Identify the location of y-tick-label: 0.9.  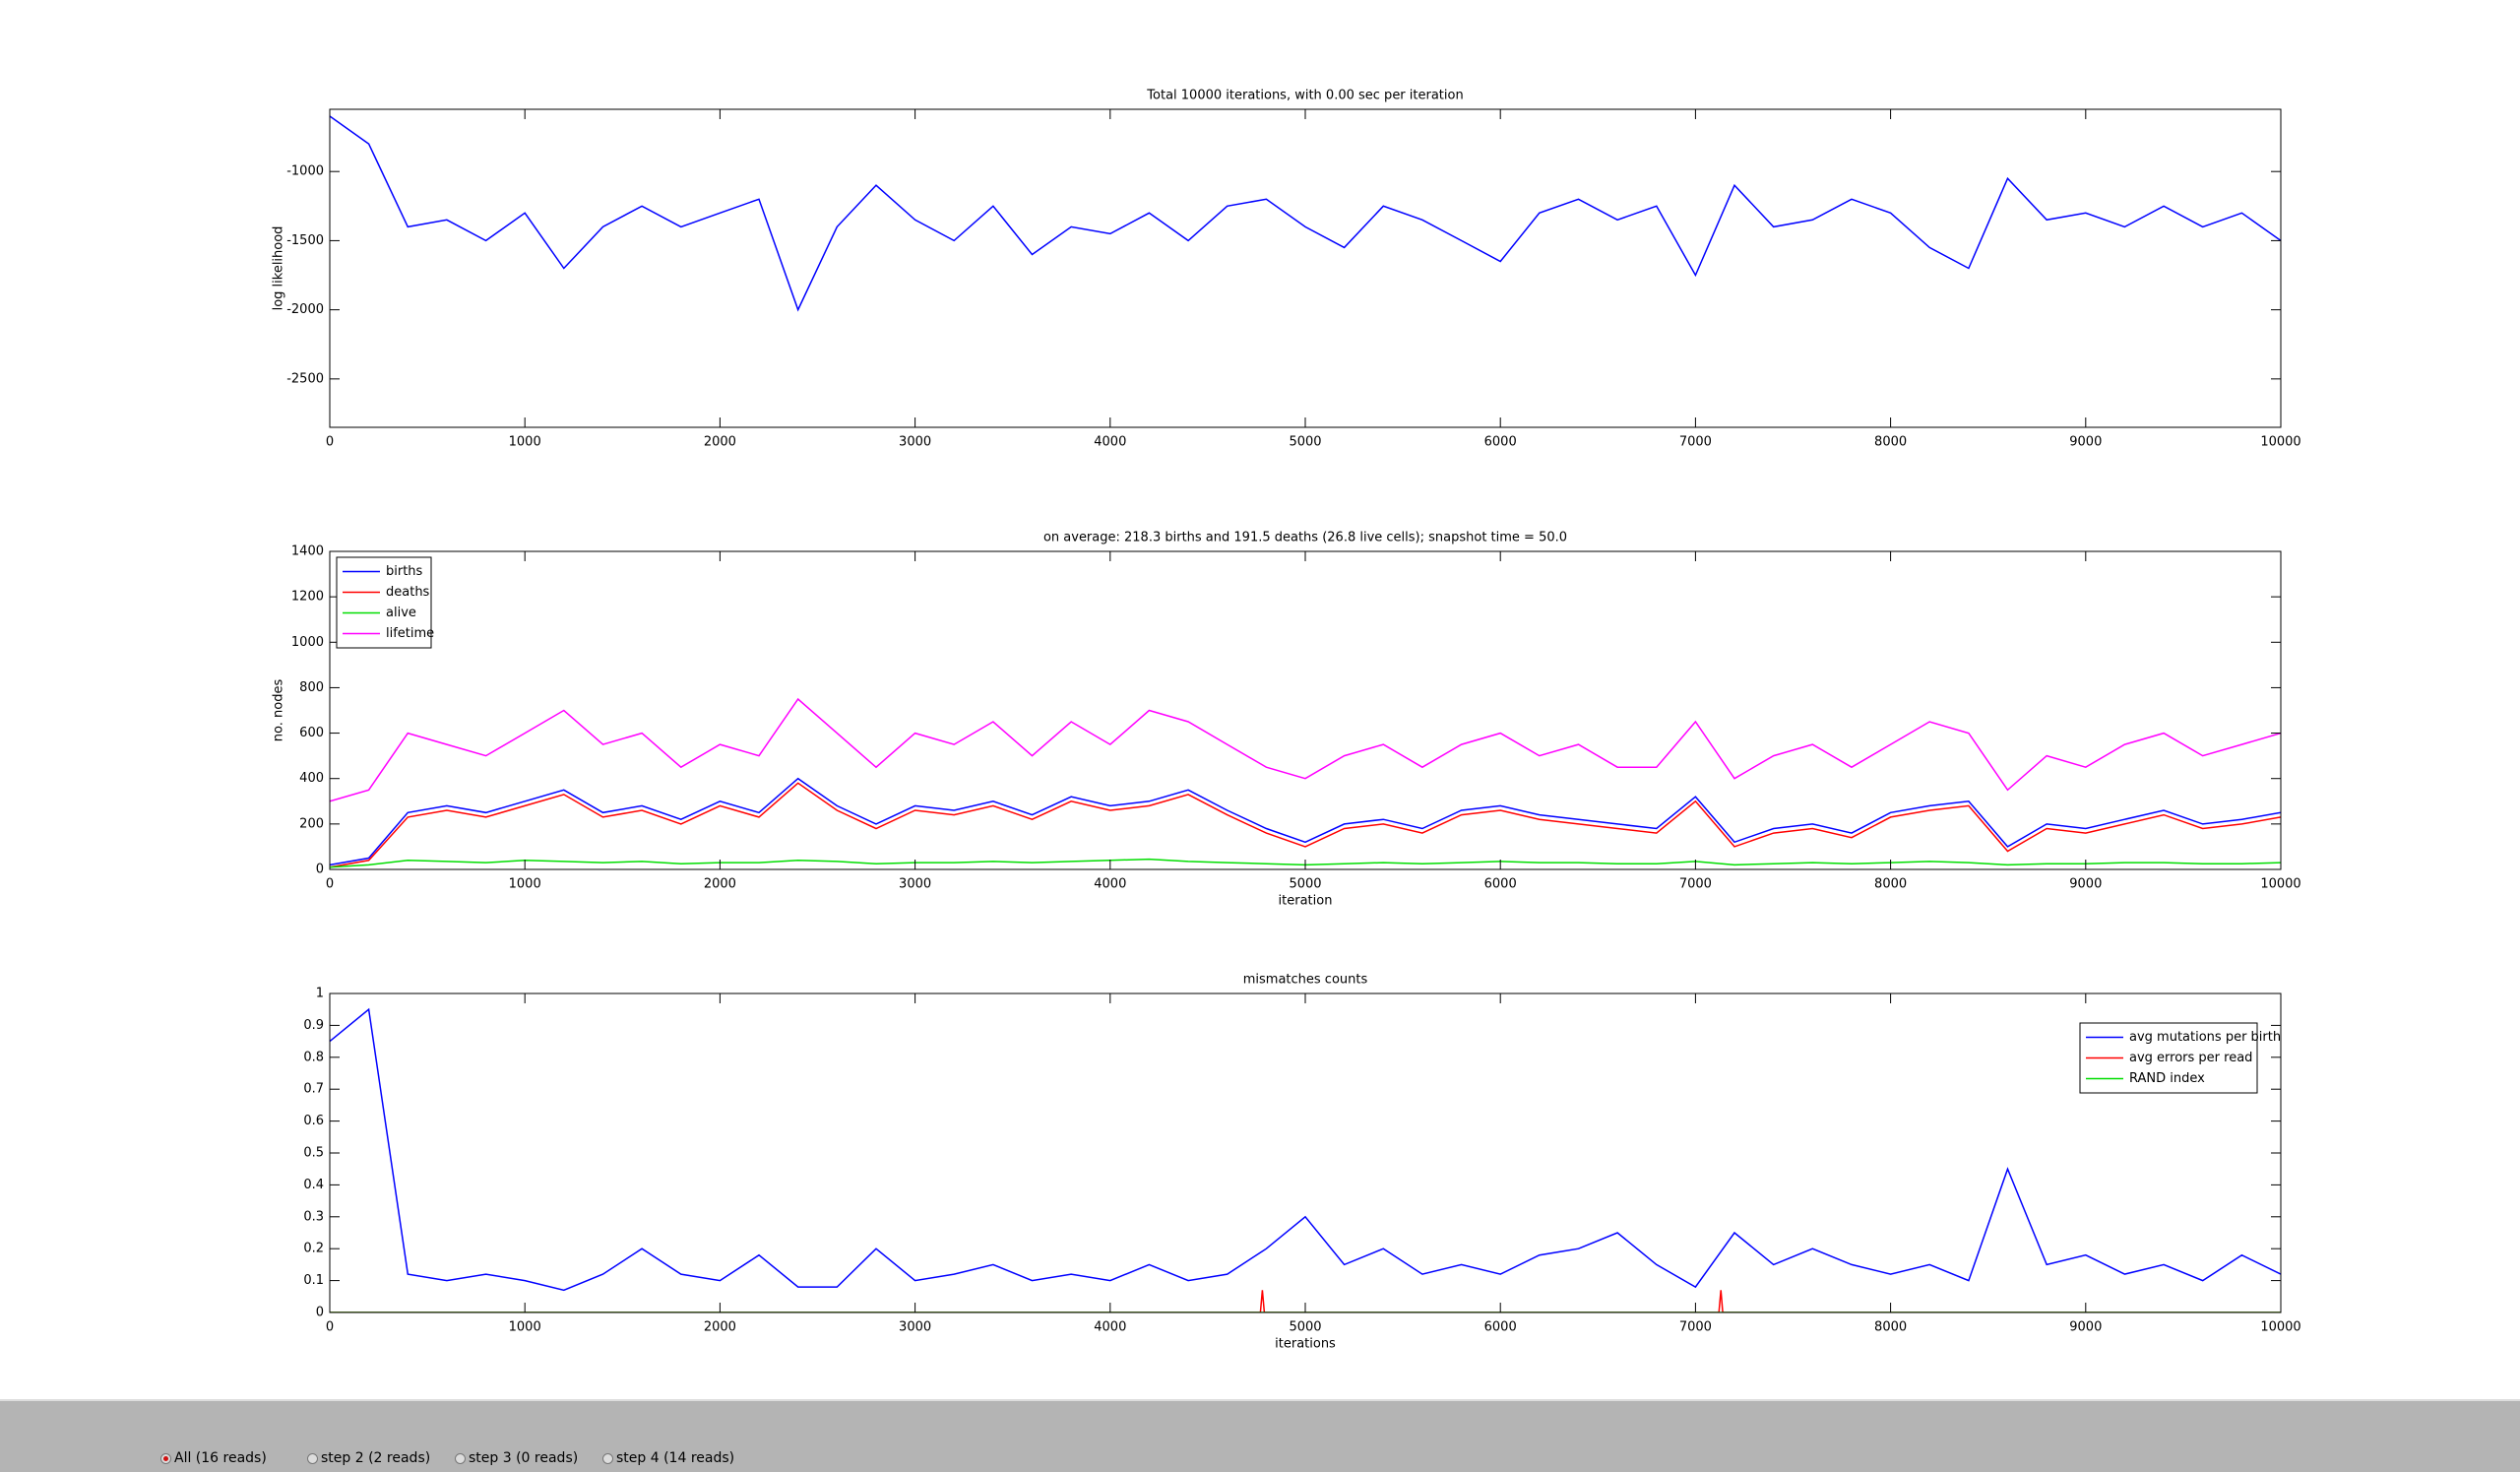
(313, 1025).